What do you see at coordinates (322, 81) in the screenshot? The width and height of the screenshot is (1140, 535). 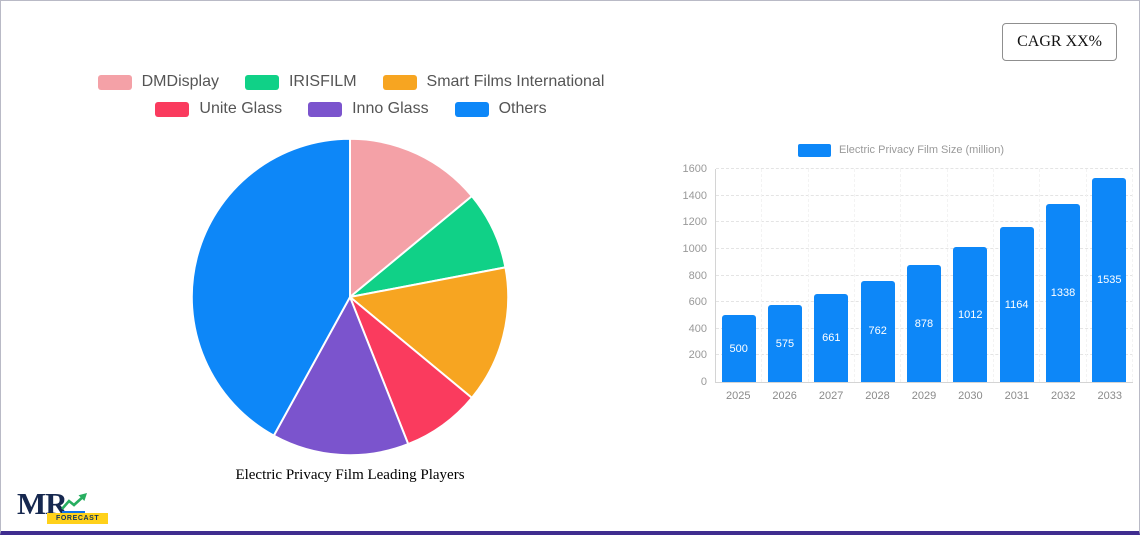 I see `legend-label: IRISFILM` at bounding box center [322, 81].